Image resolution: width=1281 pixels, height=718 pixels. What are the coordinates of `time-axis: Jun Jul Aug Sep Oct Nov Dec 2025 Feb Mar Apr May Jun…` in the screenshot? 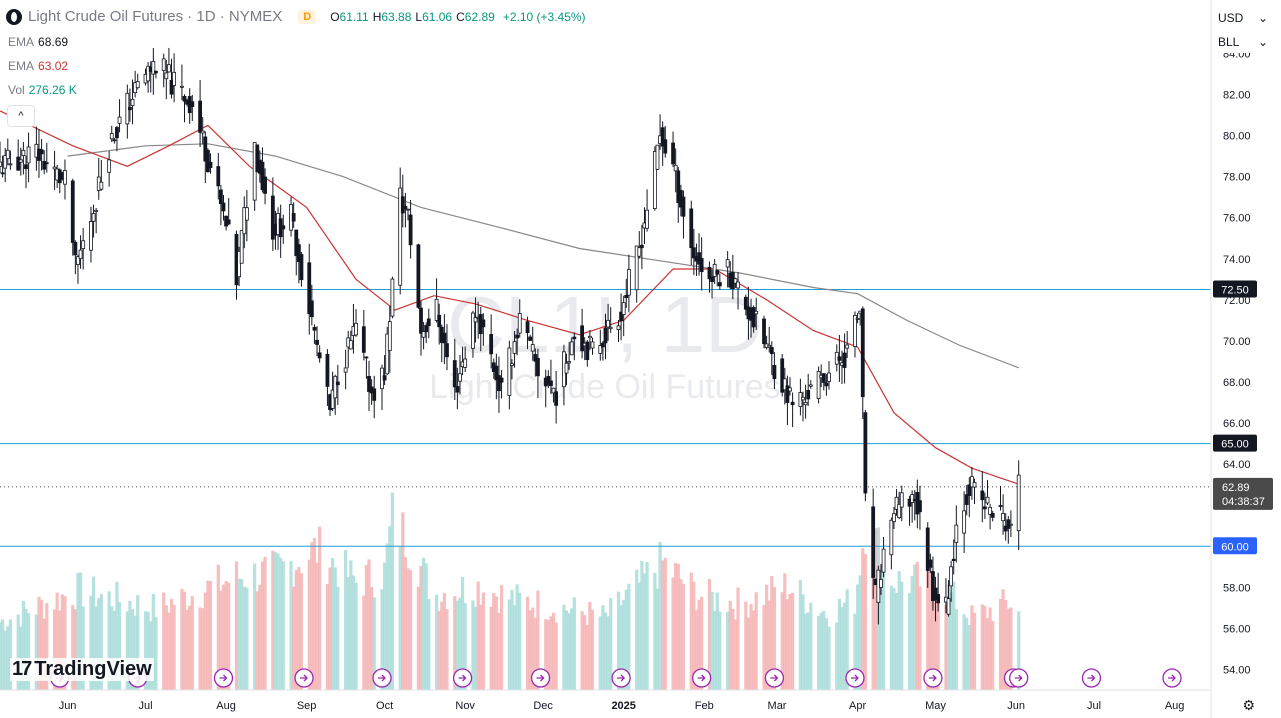 It's located at (640, 703).